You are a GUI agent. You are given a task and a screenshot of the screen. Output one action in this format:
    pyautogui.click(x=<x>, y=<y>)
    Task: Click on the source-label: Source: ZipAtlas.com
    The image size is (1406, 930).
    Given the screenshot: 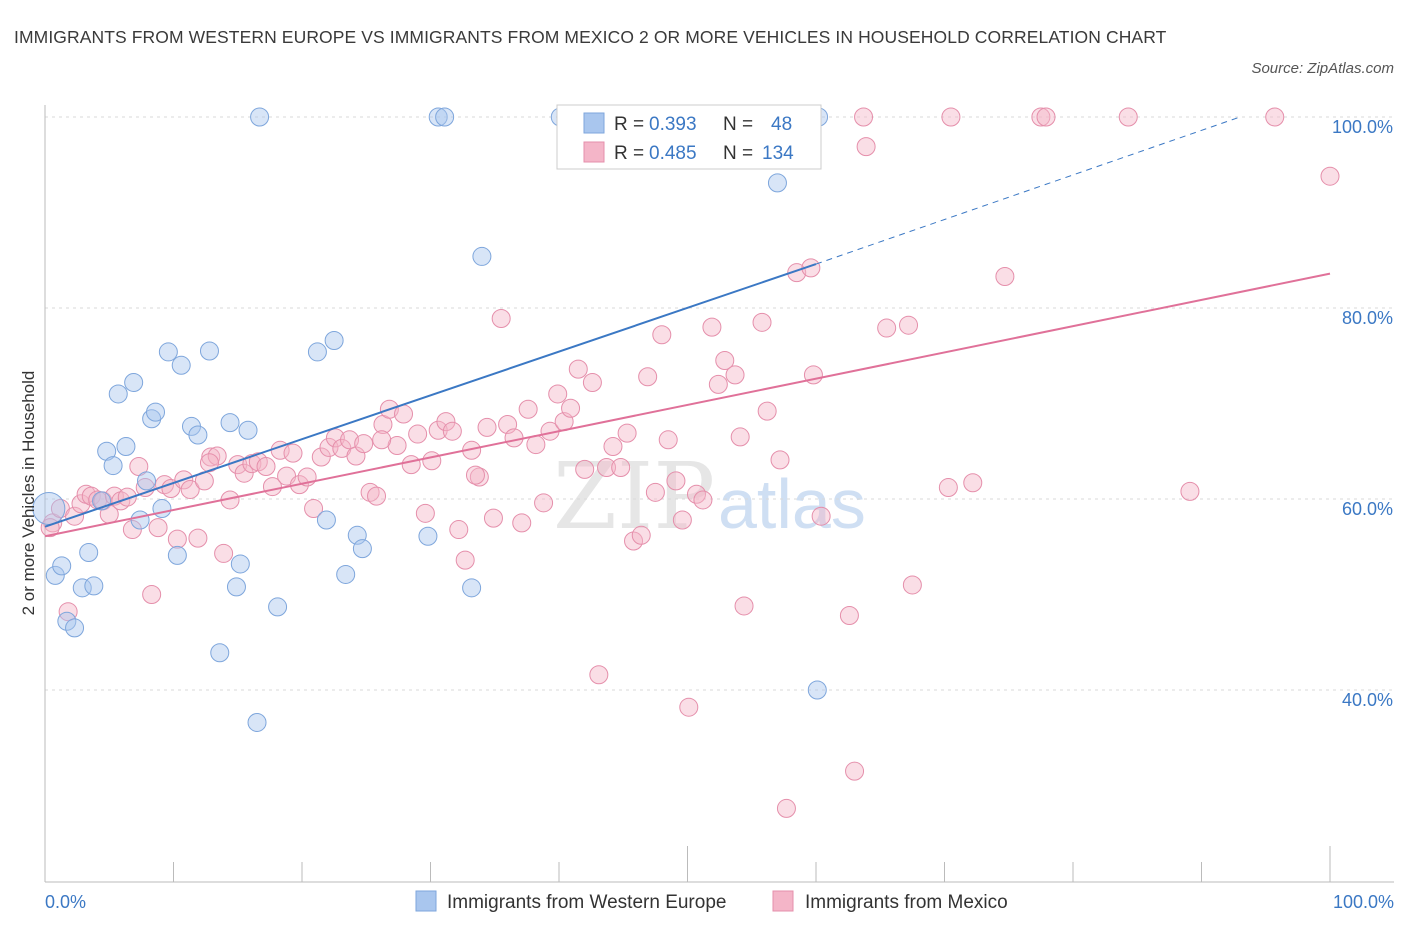 What is the action you would take?
    pyautogui.click(x=1322, y=68)
    